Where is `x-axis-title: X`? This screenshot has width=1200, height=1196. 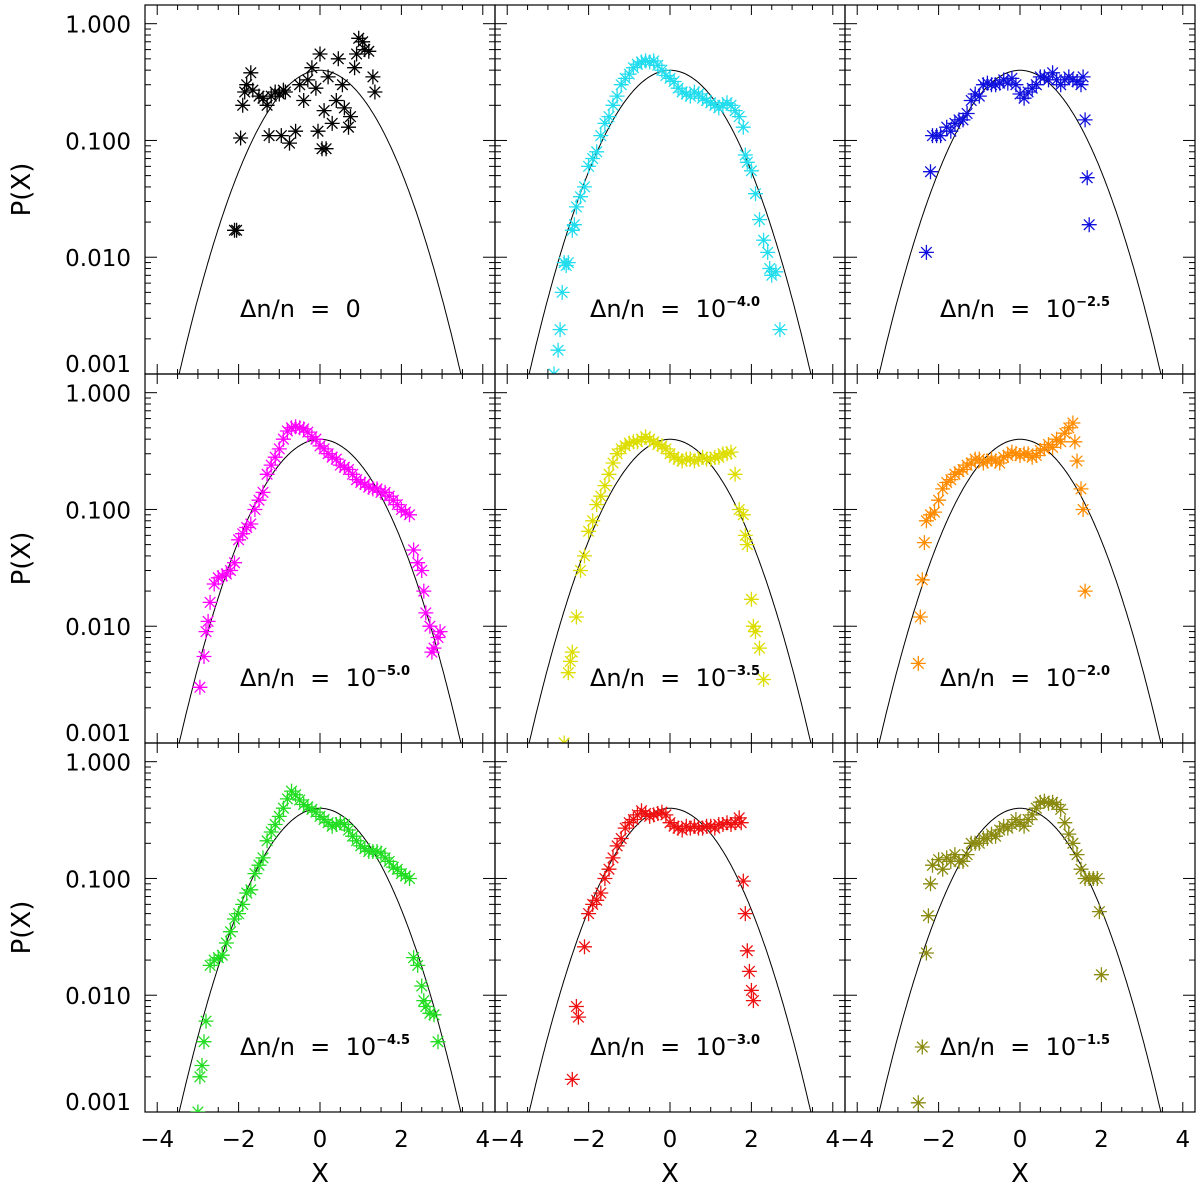 x-axis-title: X is located at coordinates (320, 1174).